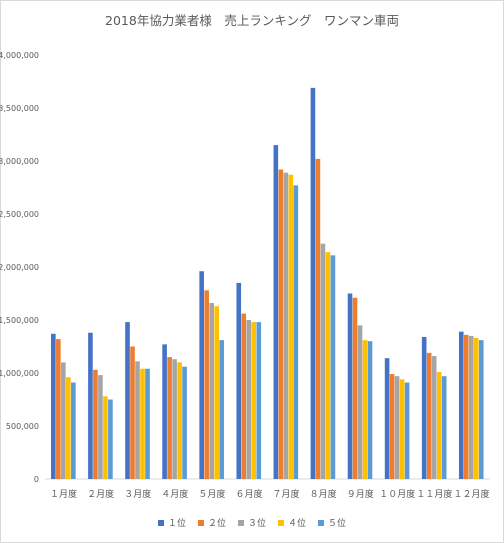  What do you see at coordinates (256, 524) in the screenshot?
I see `legend-label: ３位` at bounding box center [256, 524].